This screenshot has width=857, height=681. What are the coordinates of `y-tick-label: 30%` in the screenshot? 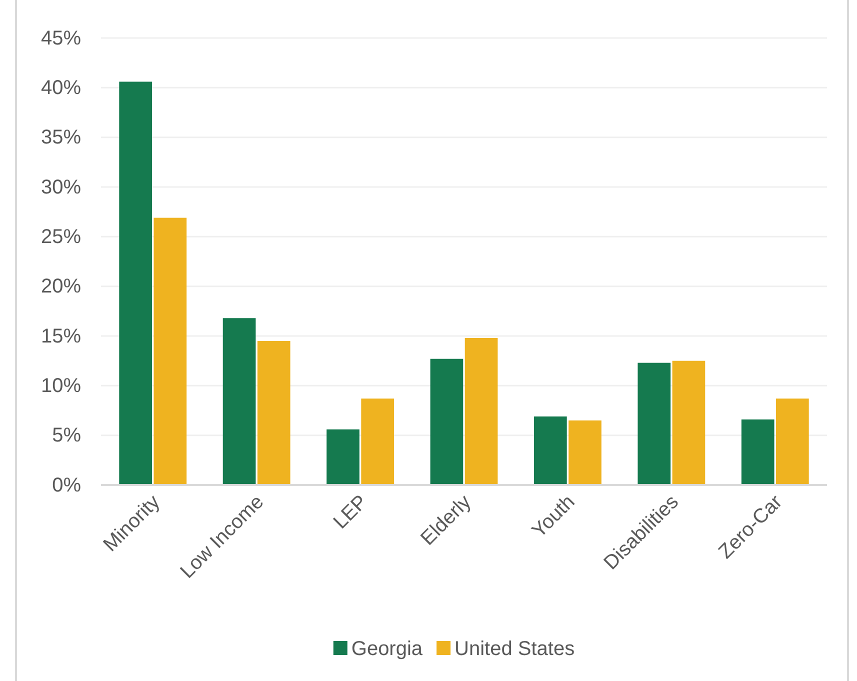 It's located at (61, 187).